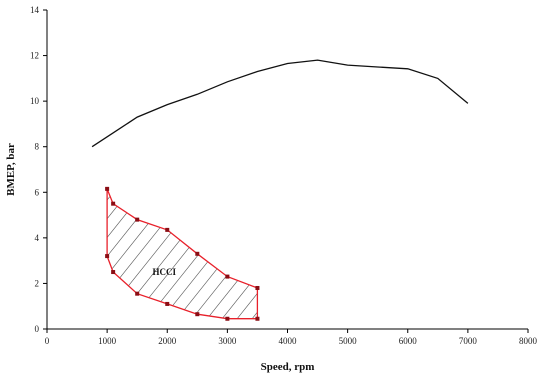 This screenshot has width=541, height=377. I want to click on y-tick-label: 0, so click(37, 329).